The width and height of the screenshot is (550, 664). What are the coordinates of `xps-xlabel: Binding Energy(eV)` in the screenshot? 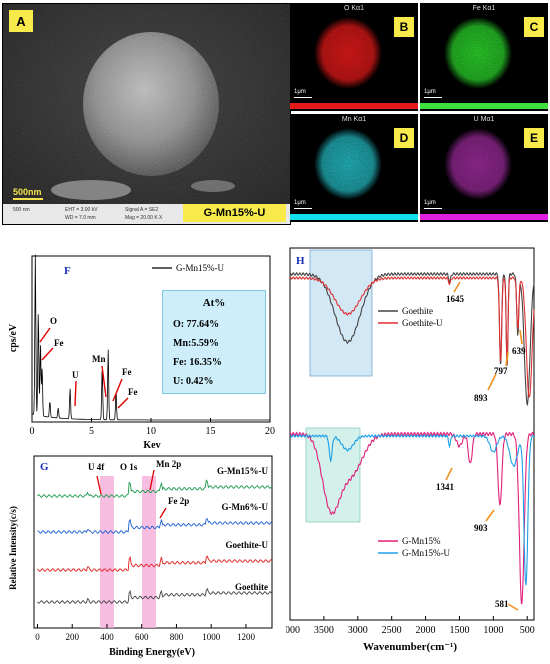 It's located at (152, 652).